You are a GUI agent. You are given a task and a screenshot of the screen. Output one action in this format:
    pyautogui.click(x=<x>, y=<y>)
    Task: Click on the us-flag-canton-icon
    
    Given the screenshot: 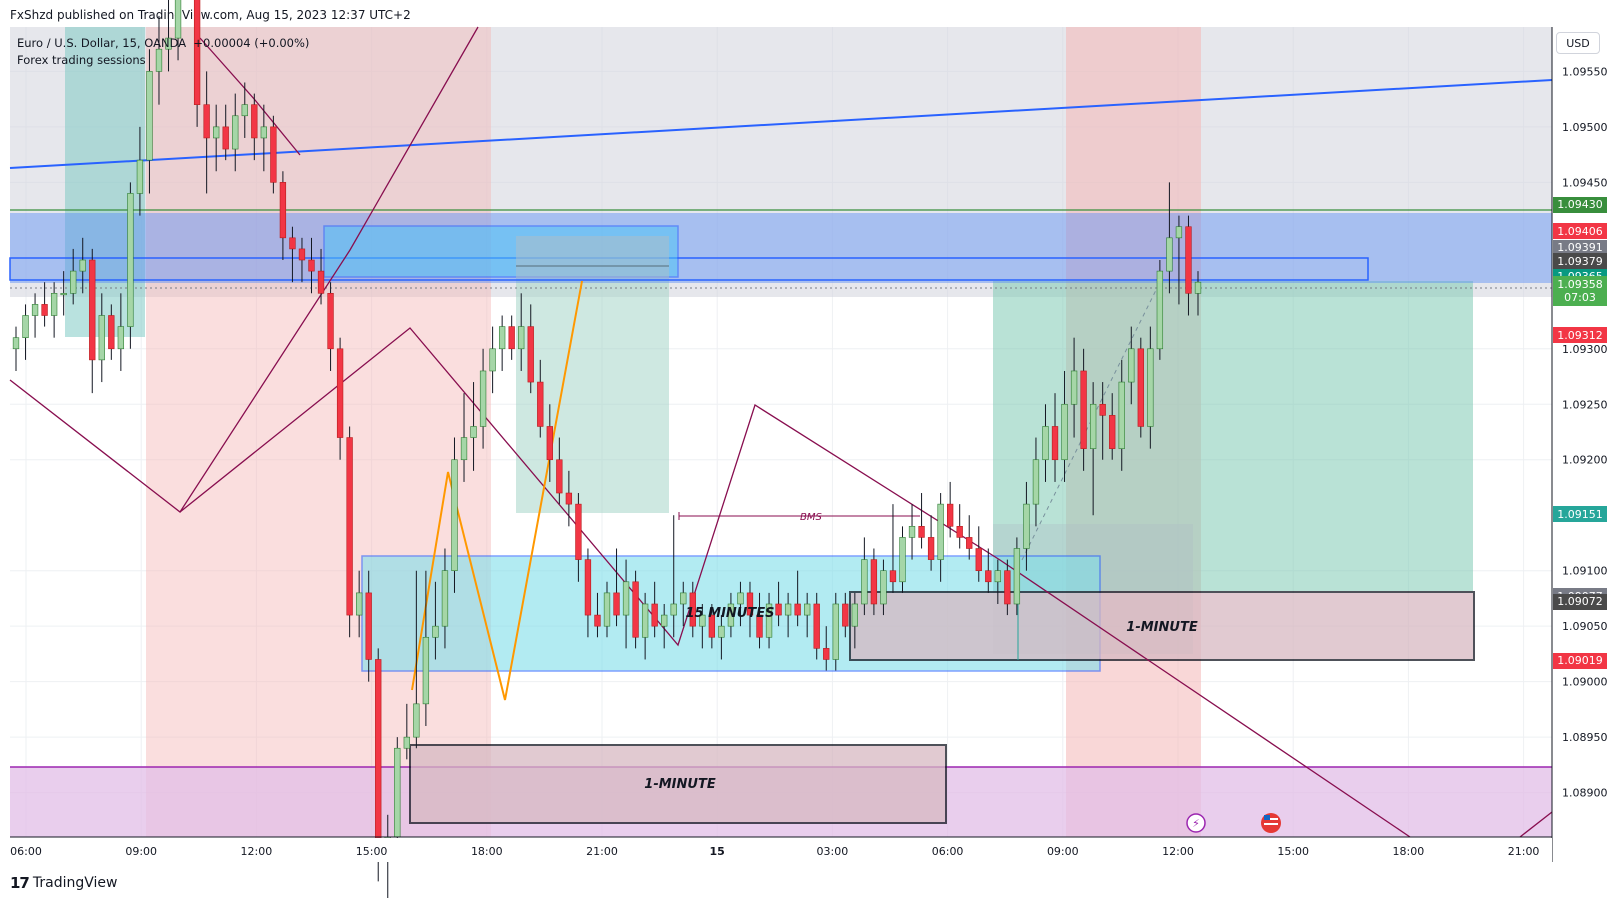 What is the action you would take?
    pyautogui.click(x=1267, y=817)
    